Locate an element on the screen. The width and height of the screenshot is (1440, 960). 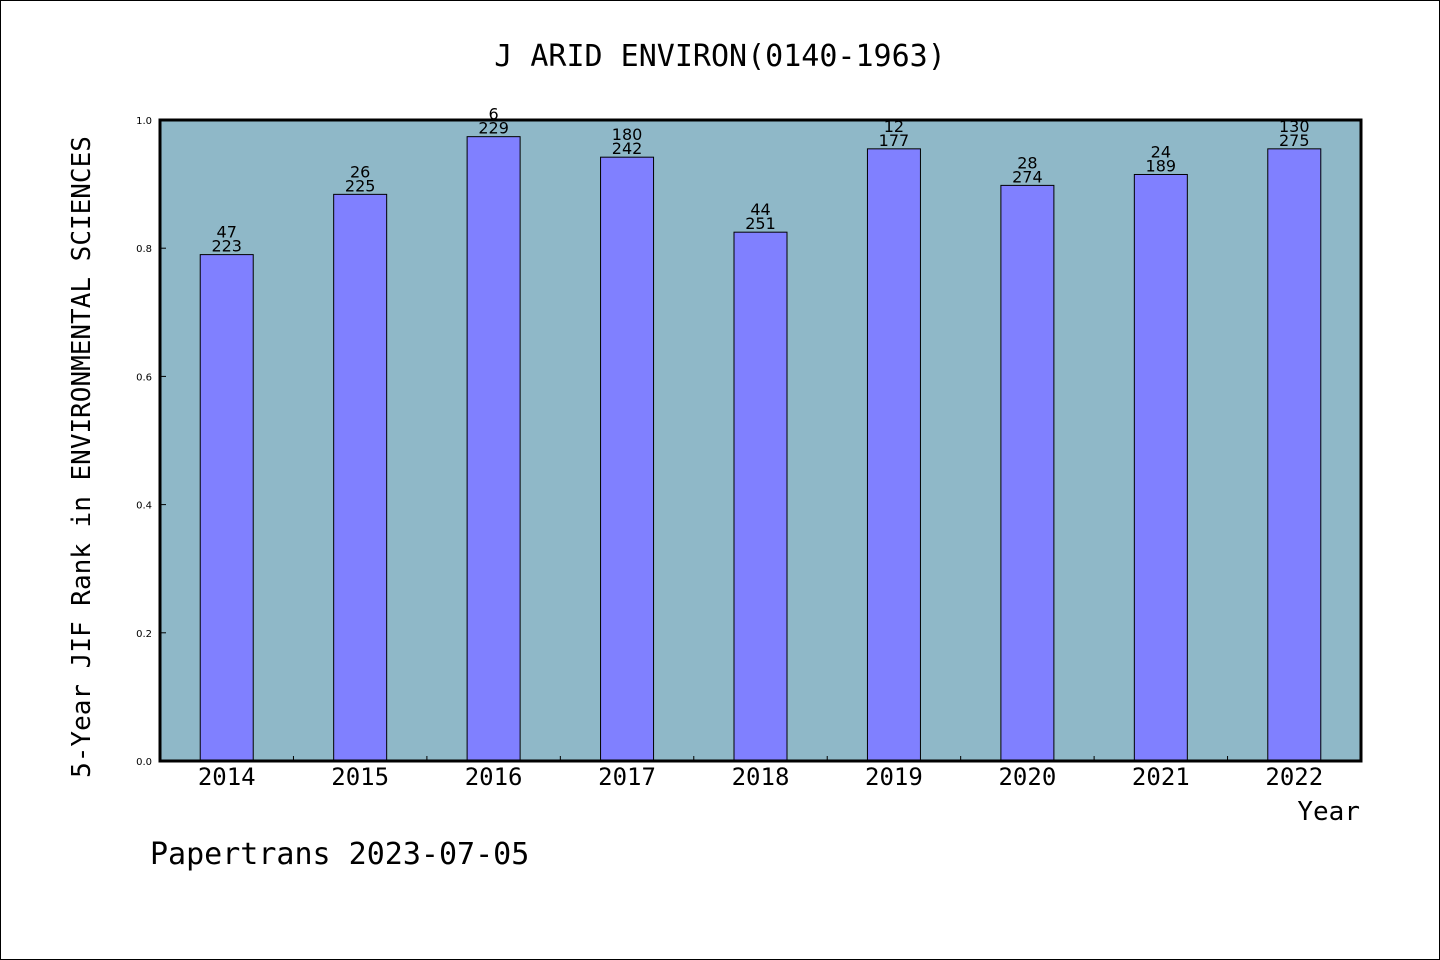
total-label-2020: 274 is located at coordinates (1027, 176).